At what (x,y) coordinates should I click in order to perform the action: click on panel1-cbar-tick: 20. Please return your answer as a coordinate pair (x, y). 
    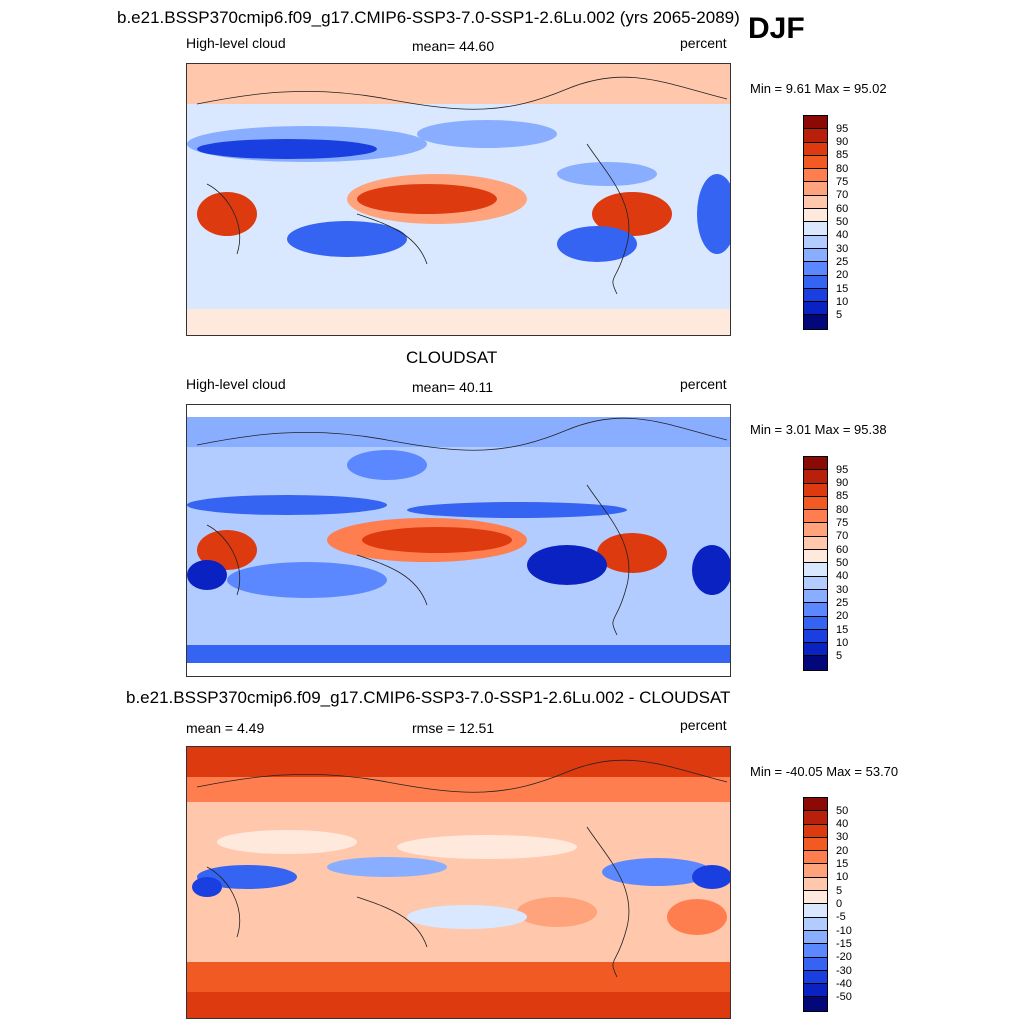
    Looking at the image, I should click on (842, 275).